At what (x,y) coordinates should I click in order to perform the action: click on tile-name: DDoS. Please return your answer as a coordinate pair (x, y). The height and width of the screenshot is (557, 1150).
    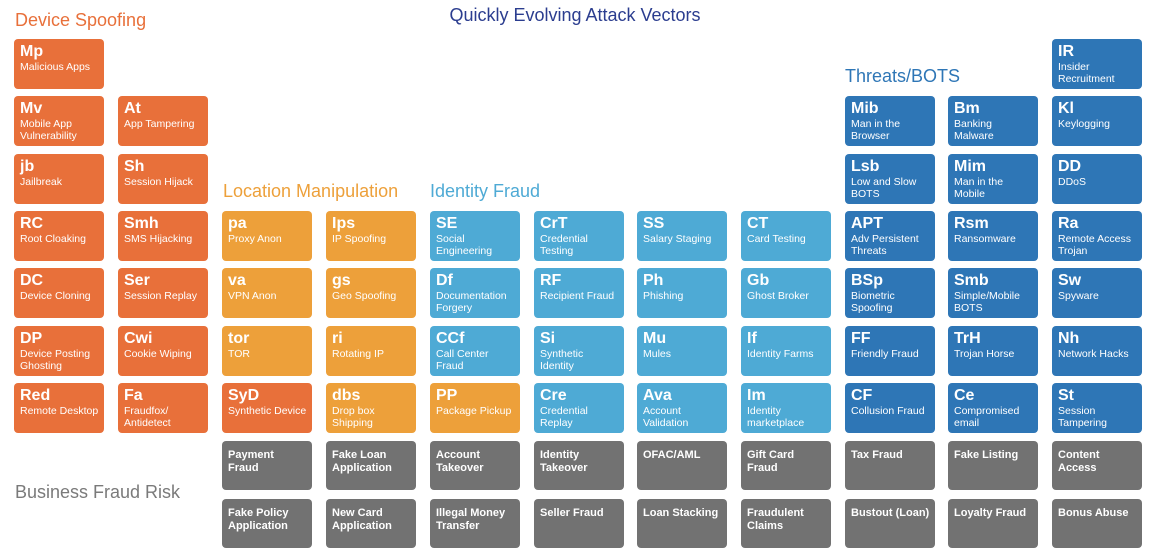
    Looking at the image, I should click on (1072, 182).